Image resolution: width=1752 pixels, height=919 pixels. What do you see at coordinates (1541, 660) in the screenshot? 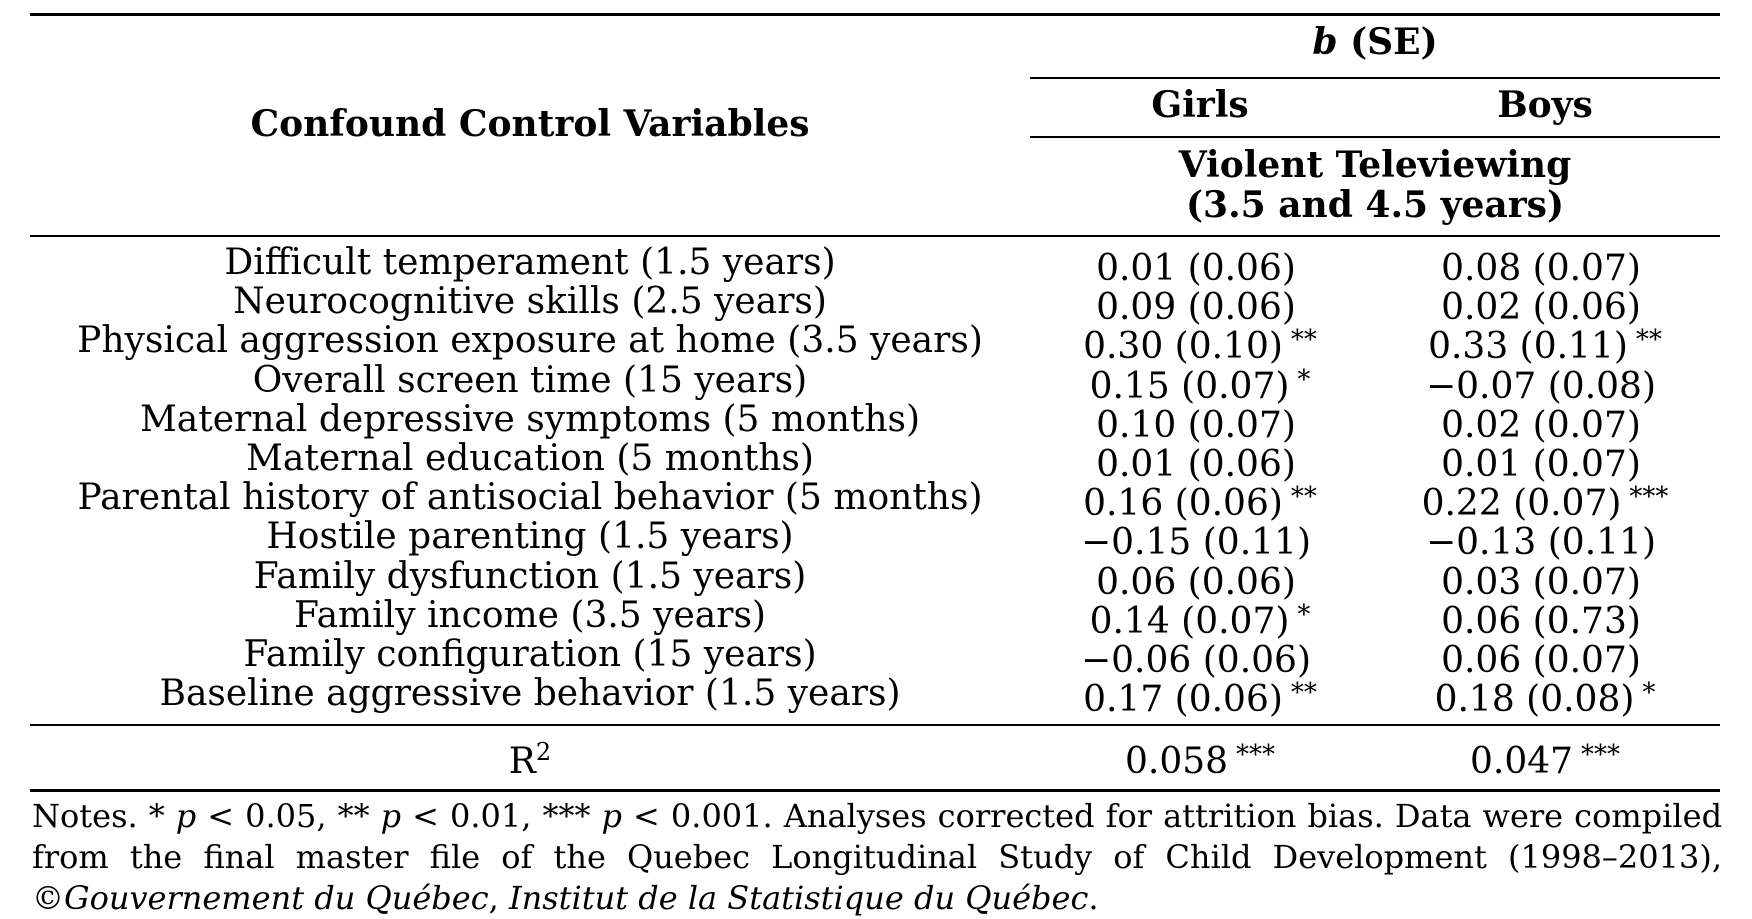
I see `boys-value: 0.06 (0.07)` at bounding box center [1541, 660].